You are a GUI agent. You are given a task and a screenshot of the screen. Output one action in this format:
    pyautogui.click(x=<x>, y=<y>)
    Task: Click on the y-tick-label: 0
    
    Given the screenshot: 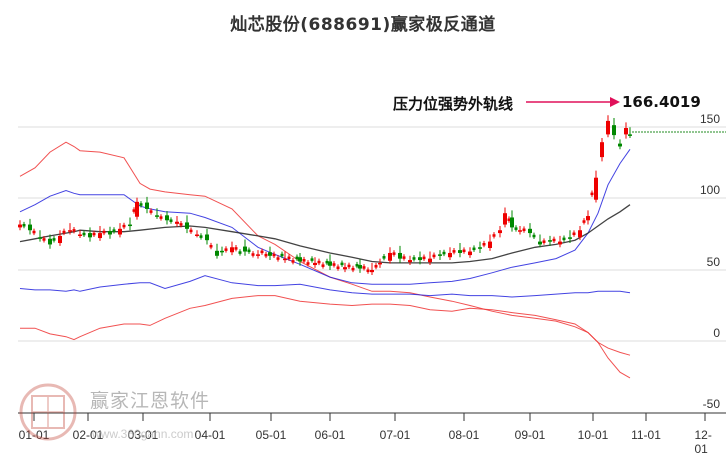 What is the action you would take?
    pyautogui.click(x=716, y=333)
    